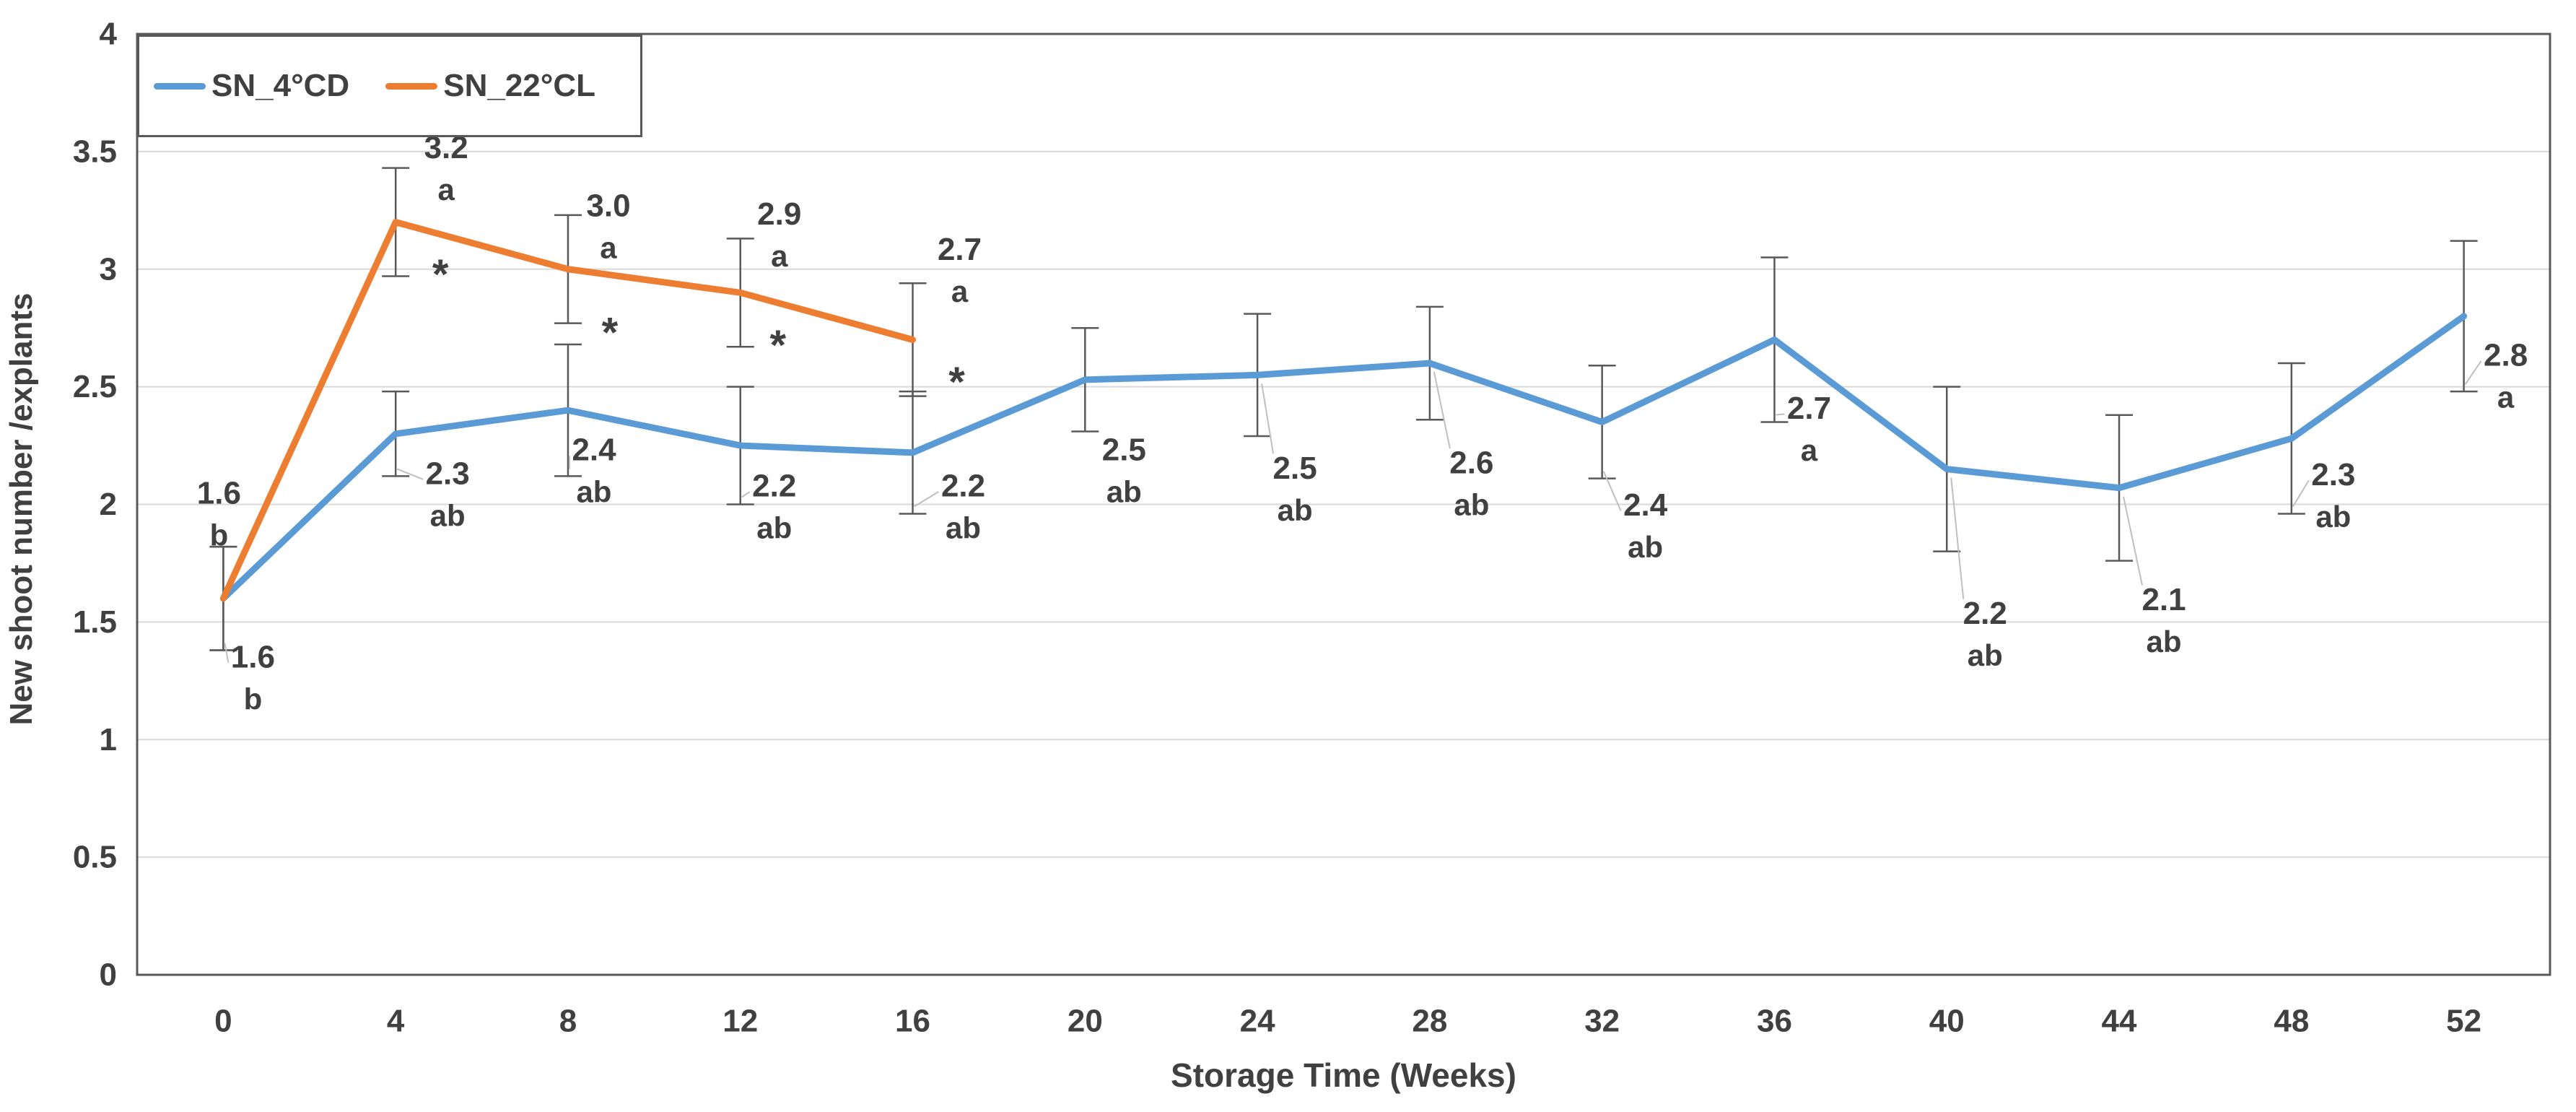  I want to click on data-label-value: 2.8, so click(2506, 355).